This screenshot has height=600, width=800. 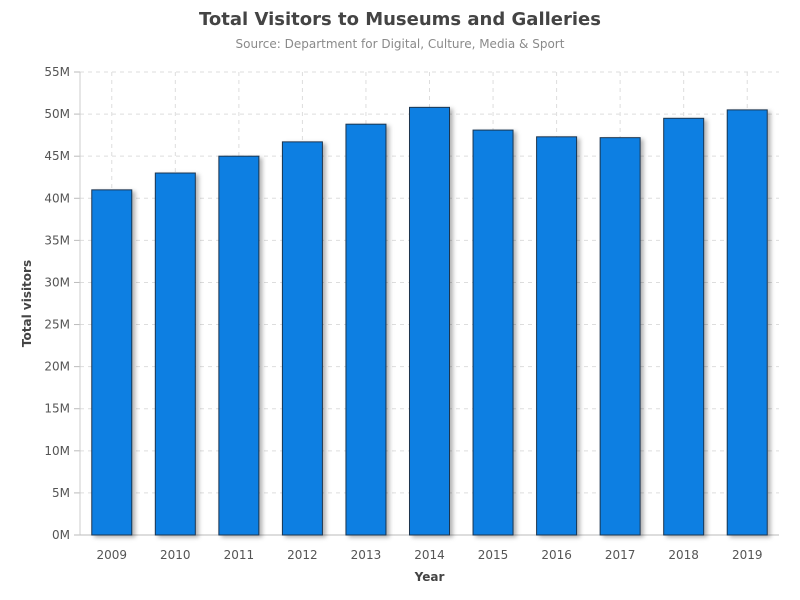 I want to click on x-tick-label: 2016, so click(x=556, y=555).